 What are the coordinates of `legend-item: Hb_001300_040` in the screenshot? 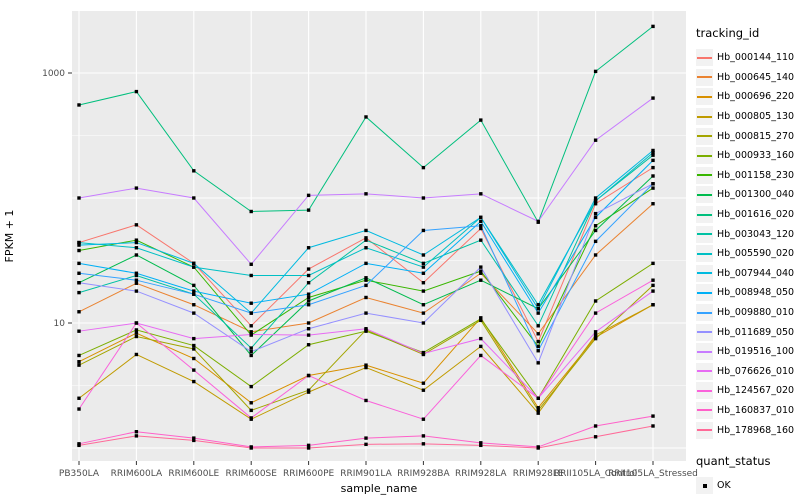 It's located at (748, 195).